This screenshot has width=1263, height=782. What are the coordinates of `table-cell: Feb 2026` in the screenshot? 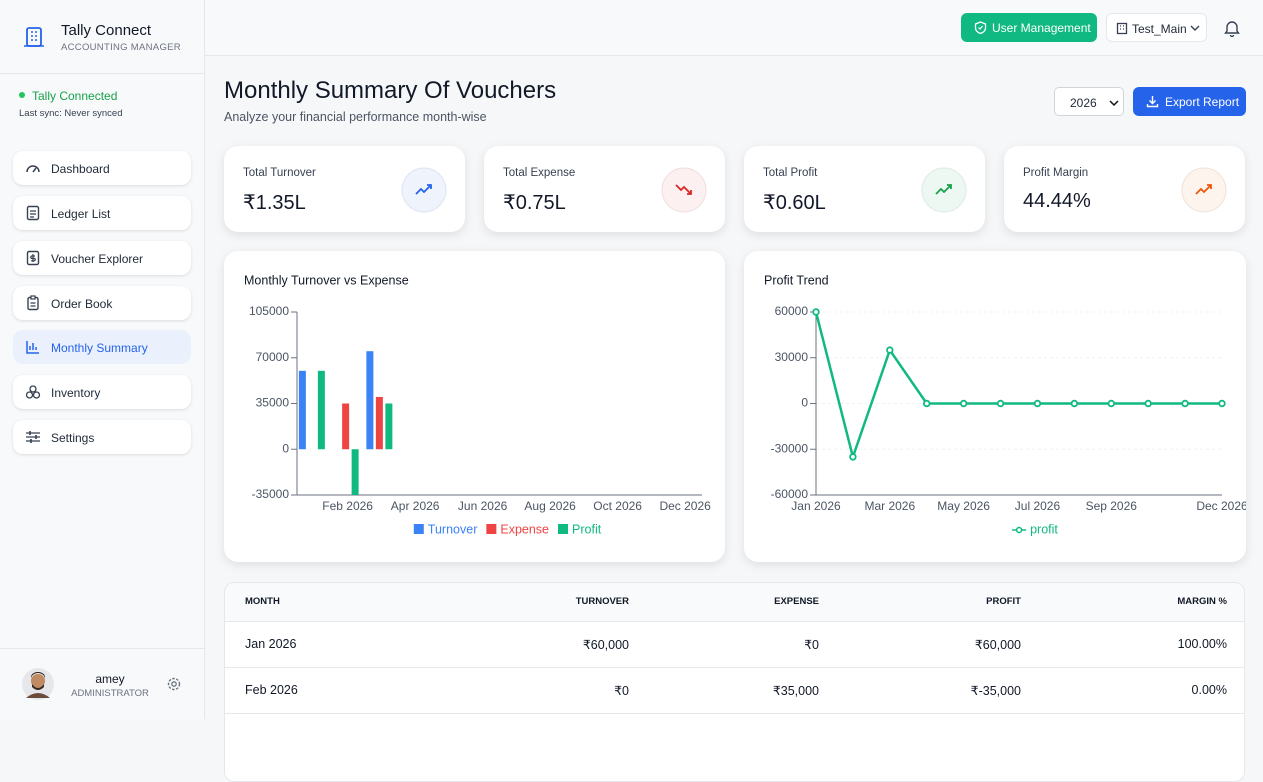 It's located at (337, 690).